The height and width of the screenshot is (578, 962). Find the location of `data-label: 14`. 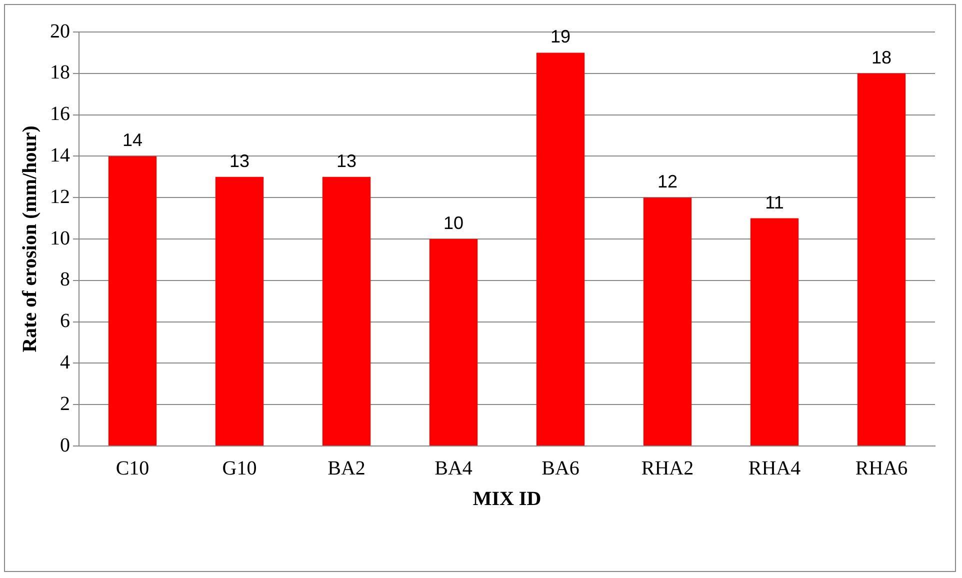

data-label: 14 is located at coordinates (132, 140).